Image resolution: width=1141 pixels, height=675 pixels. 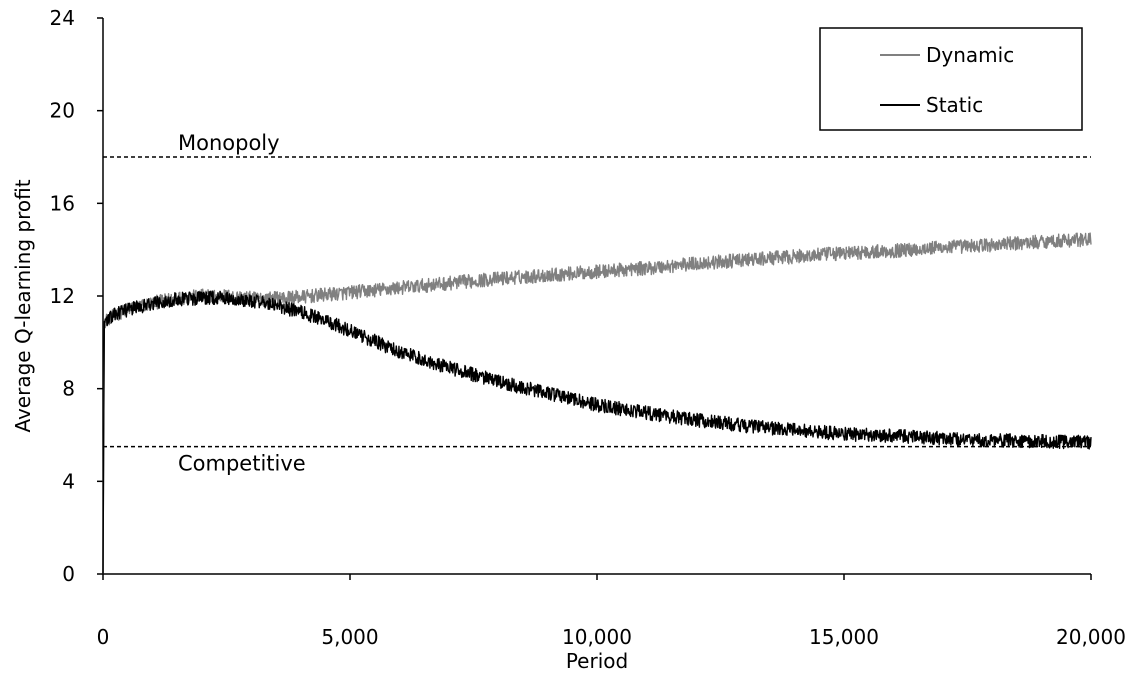 What do you see at coordinates (23, 305) in the screenshot?
I see `y-axis-title: Average Q-learning profit` at bounding box center [23, 305].